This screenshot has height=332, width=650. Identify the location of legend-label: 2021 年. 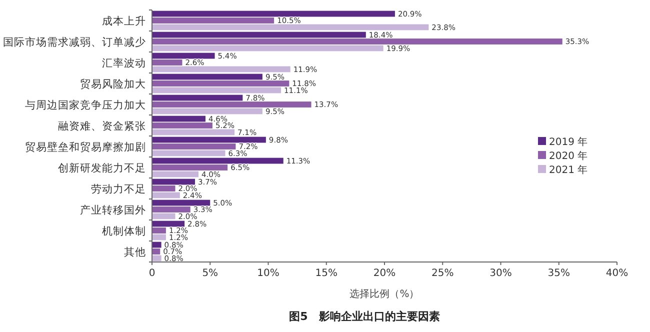
(568, 170).